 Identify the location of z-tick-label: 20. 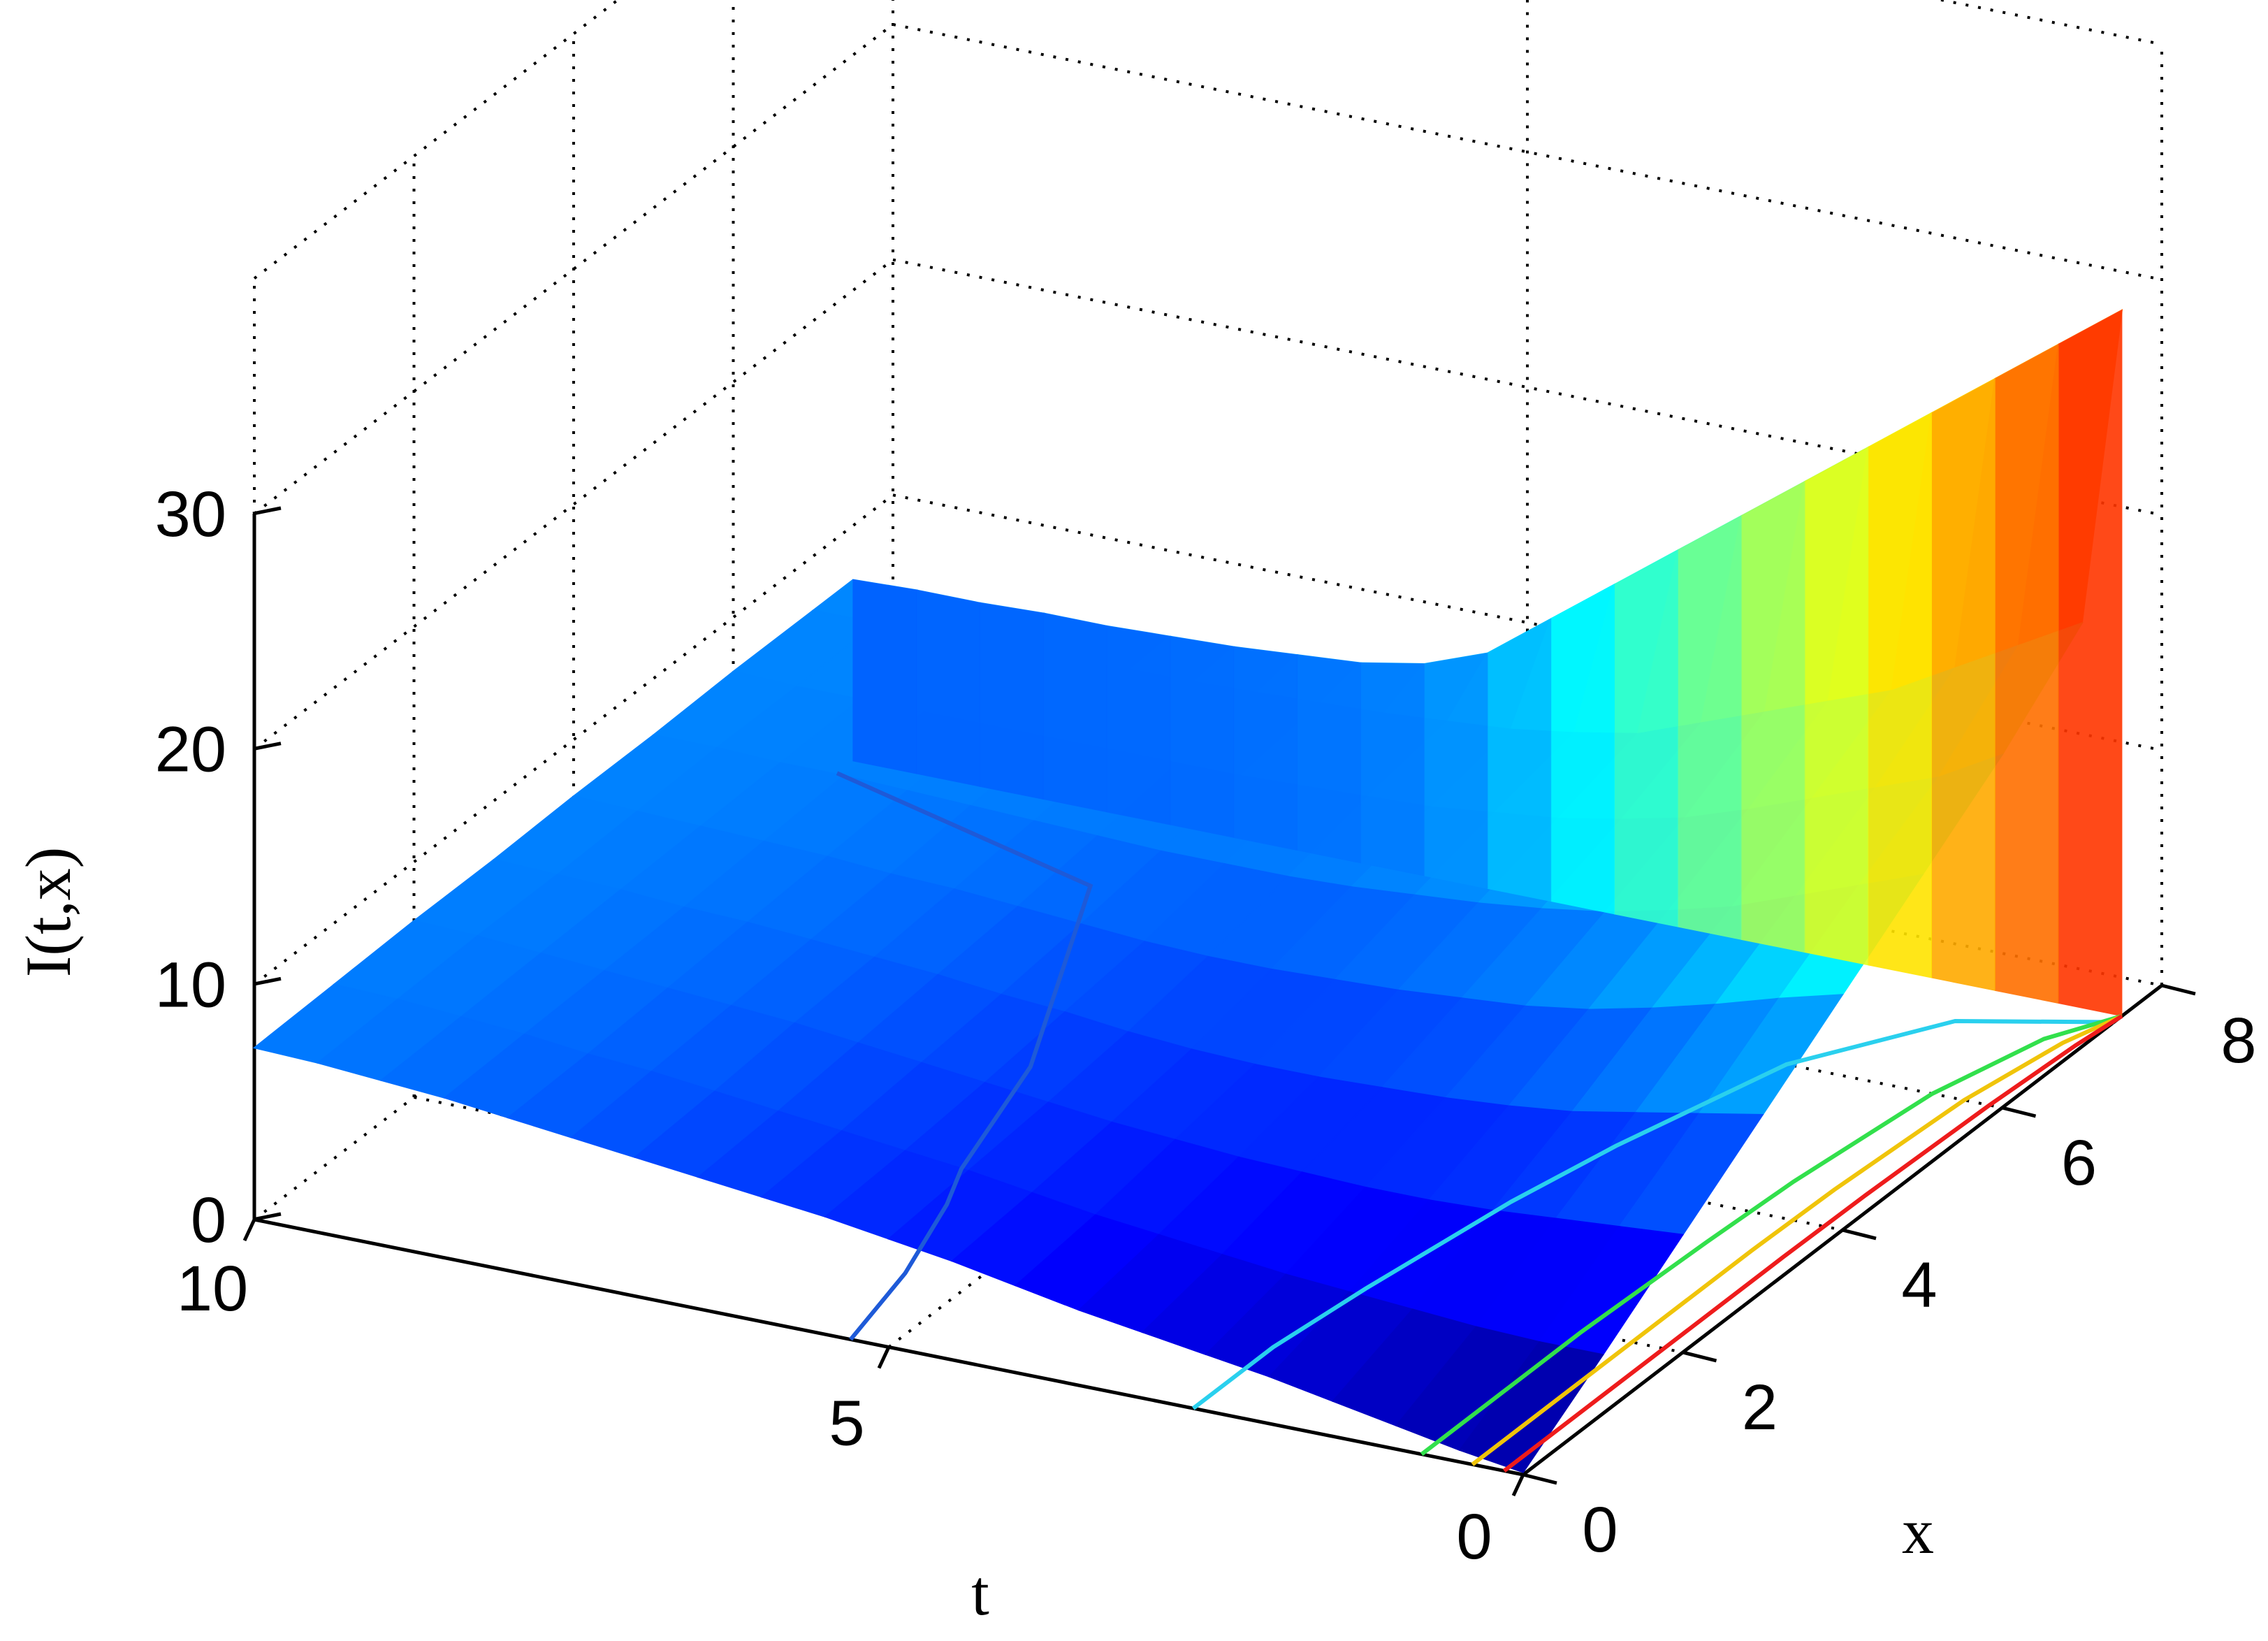
(190, 750).